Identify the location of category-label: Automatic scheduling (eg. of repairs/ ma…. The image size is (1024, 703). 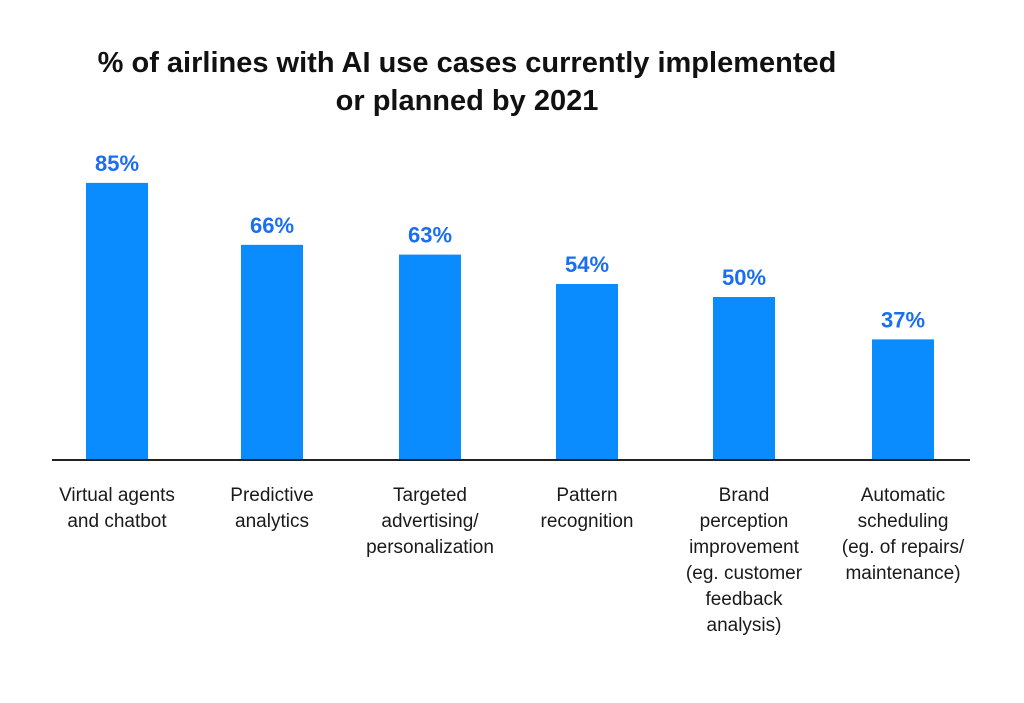
(903, 534).